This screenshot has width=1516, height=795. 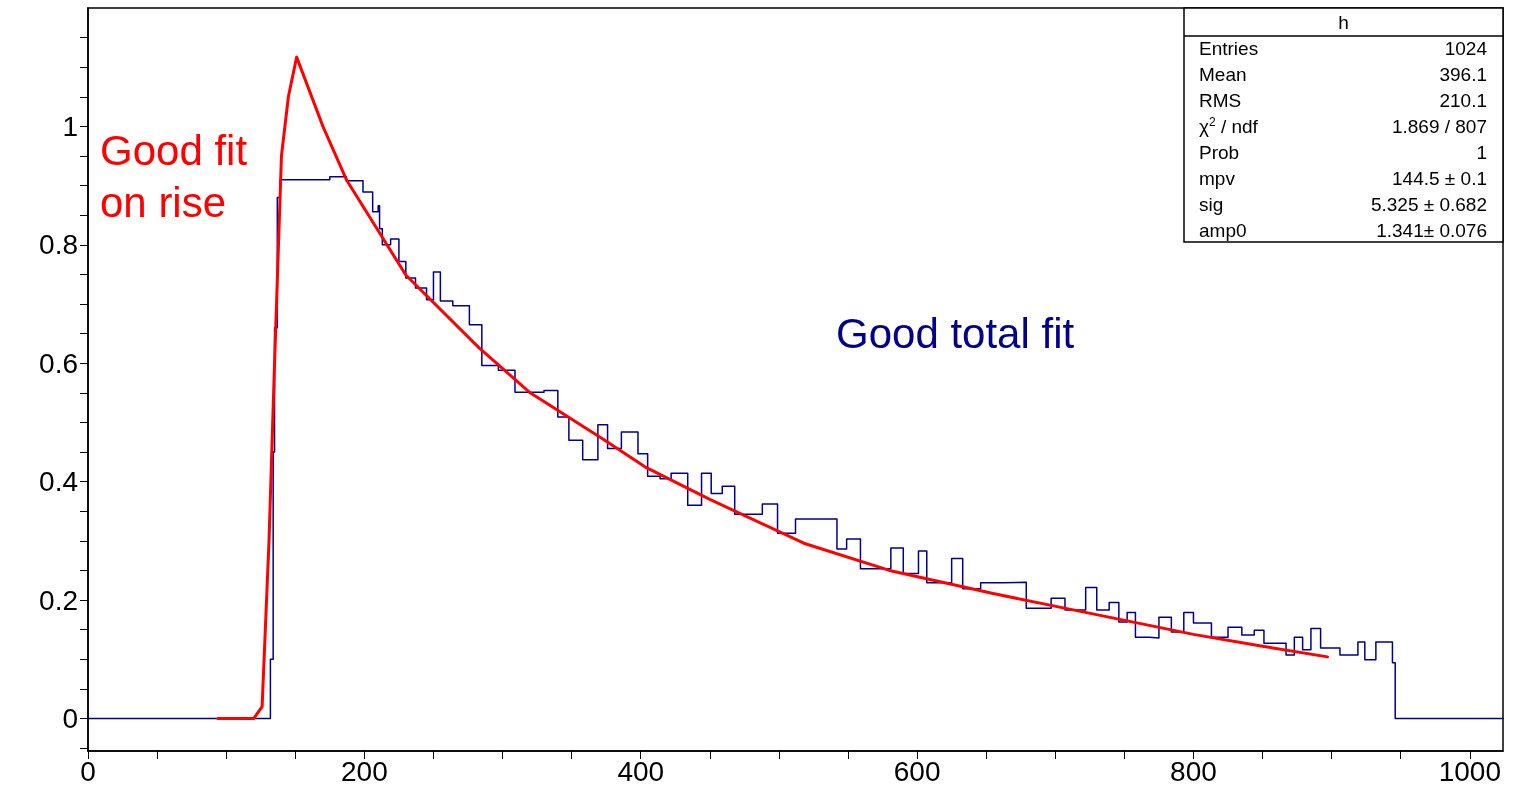 What do you see at coordinates (58, 600) in the screenshot?
I see `y-tick-label: 0.2` at bounding box center [58, 600].